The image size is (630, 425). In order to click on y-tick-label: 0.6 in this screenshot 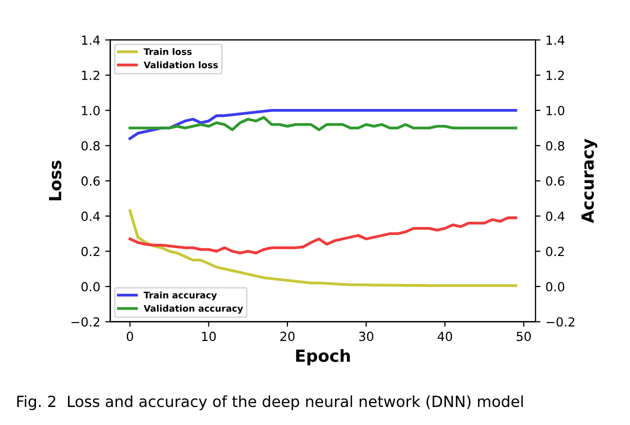, I will do `click(90, 181)`.